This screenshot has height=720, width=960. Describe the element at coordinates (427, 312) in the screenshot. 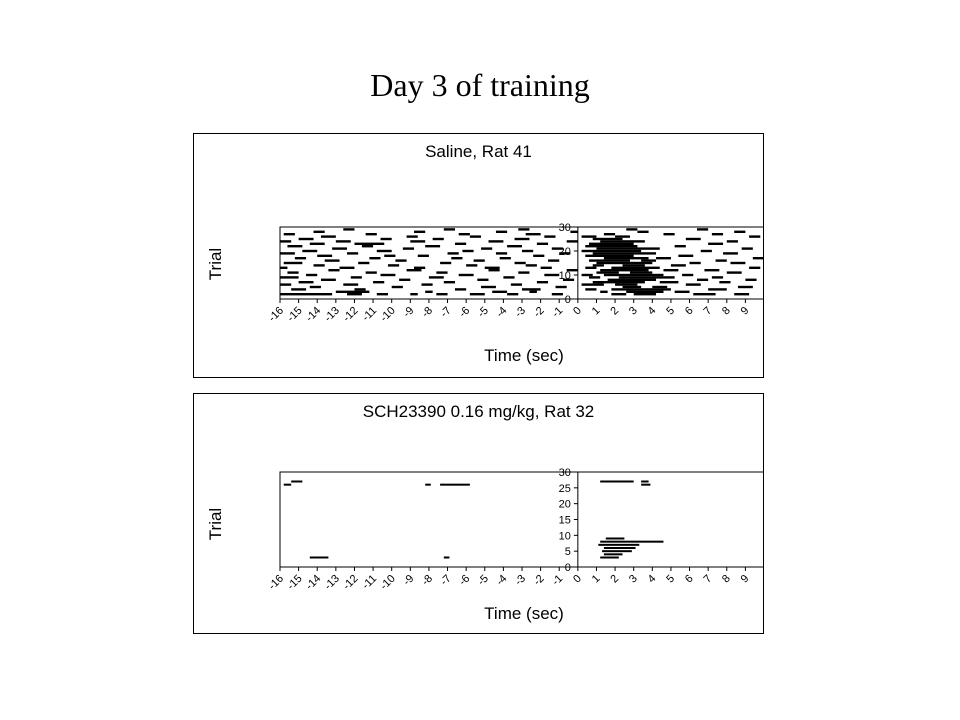

I see `x-tick-label: -8` at that location.